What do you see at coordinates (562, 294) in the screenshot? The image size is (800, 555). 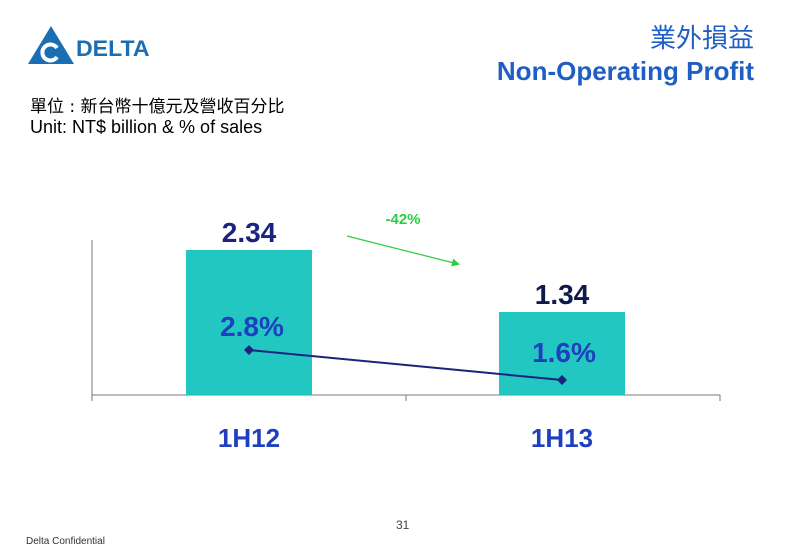 I see `bar-value-label: 1.34` at bounding box center [562, 294].